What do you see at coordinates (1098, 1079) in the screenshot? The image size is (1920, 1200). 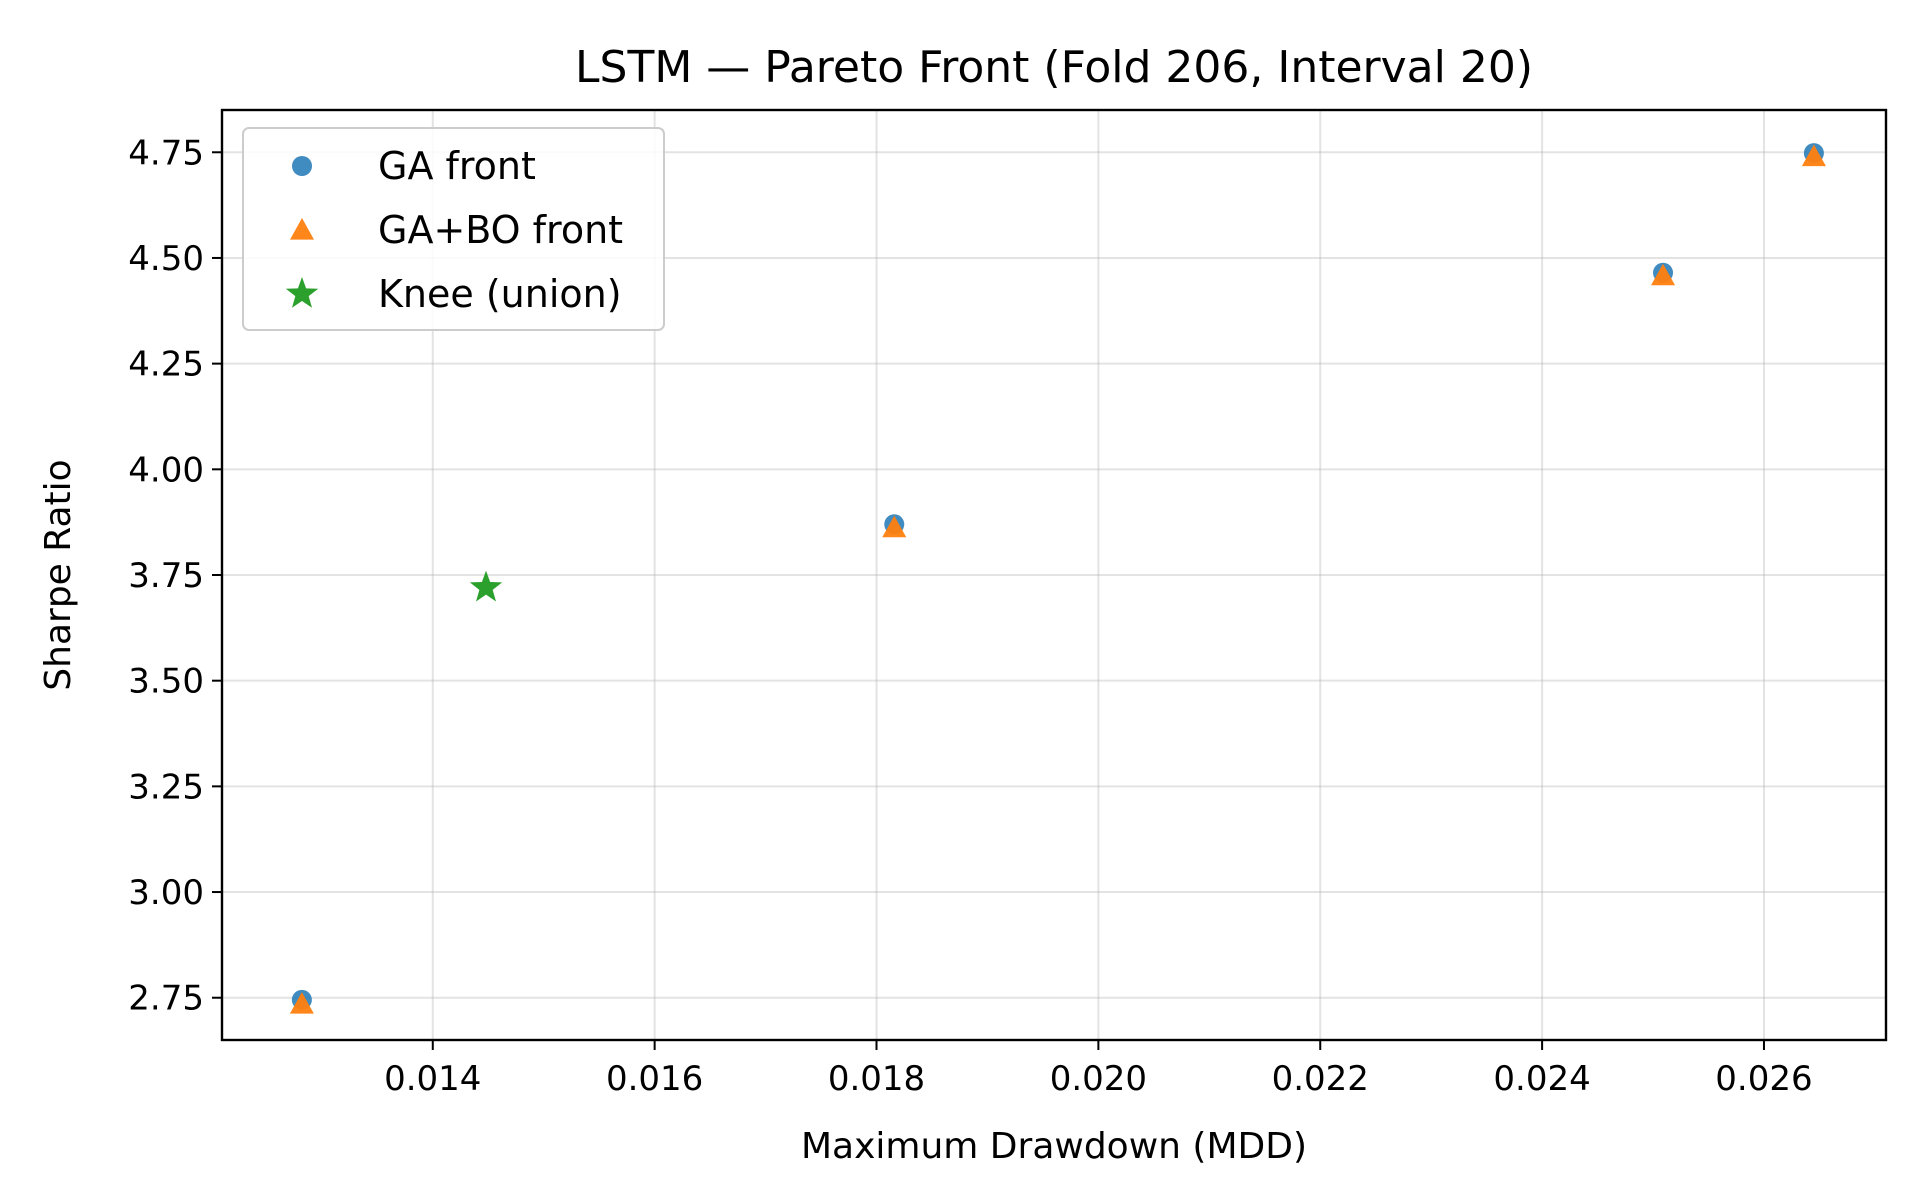 I see `x-tick-label: 0.020` at bounding box center [1098, 1079].